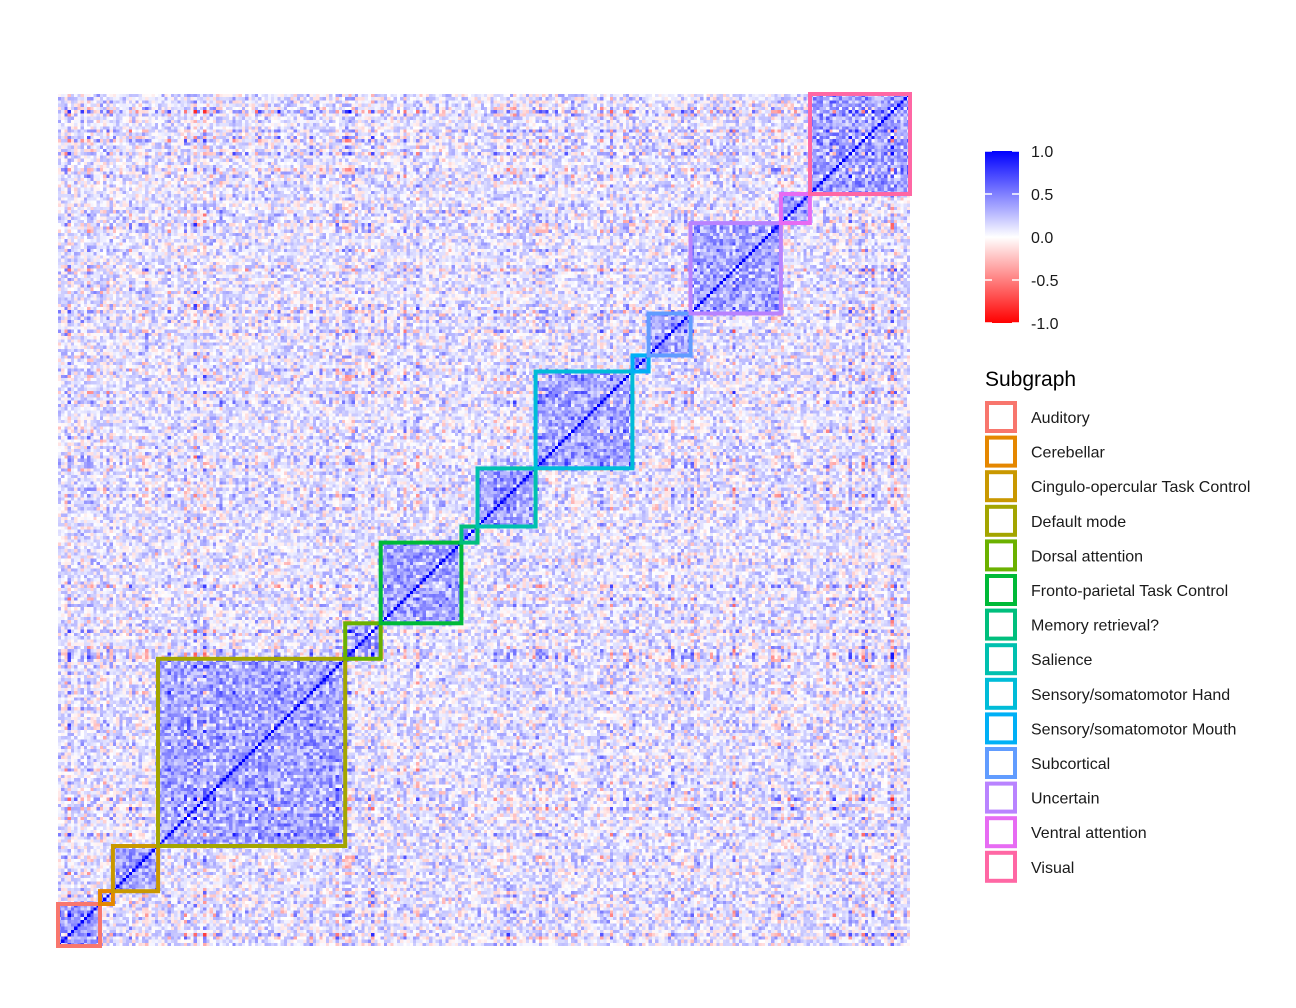 The image size is (1296, 1008). I want to click on legend-label: Dorsal attention, so click(1087, 556).